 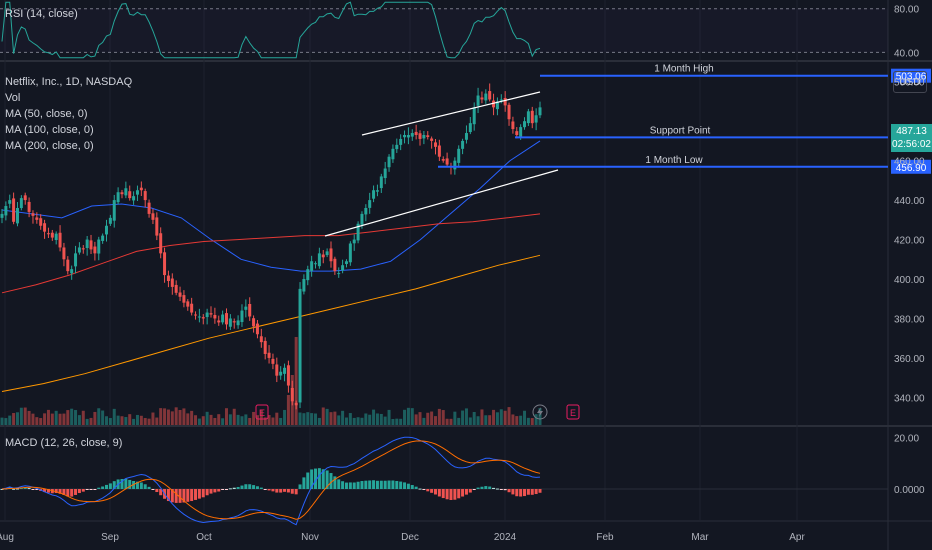 What do you see at coordinates (410, 537) in the screenshot?
I see `date-tick: Dec` at bounding box center [410, 537].